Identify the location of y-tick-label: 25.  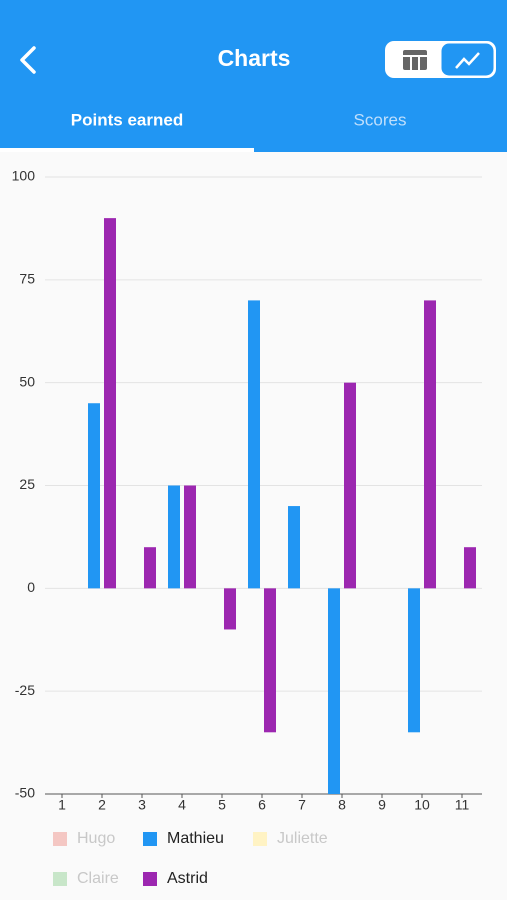
(27, 484).